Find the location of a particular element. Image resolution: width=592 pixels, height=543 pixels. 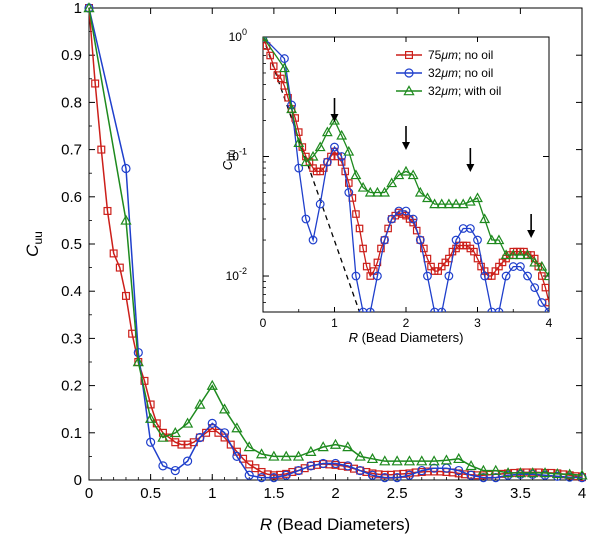

main-y-axis-title-c: C is located at coordinates (32, 250).